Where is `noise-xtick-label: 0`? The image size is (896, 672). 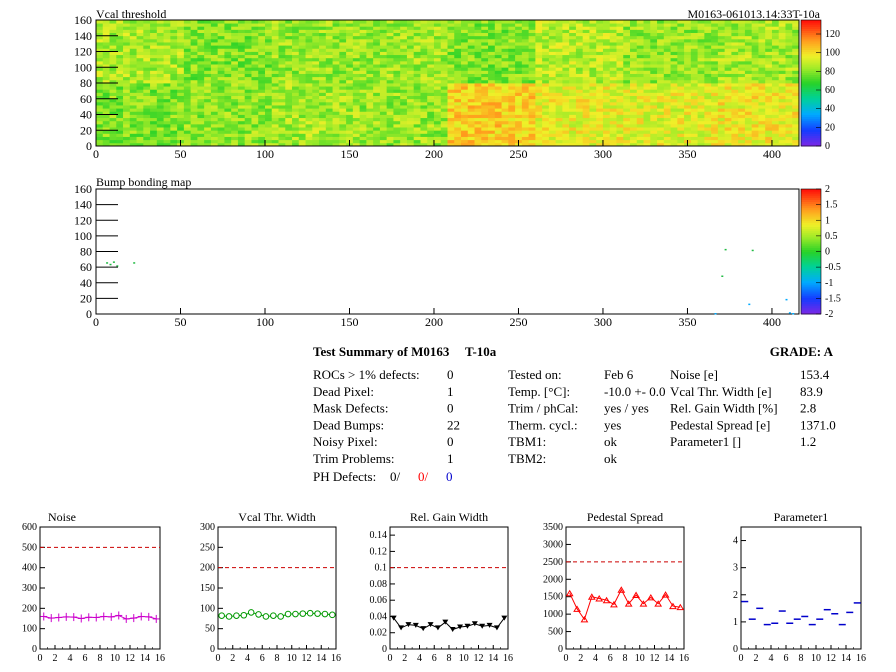
noise-xtick-label: 0 is located at coordinates (40, 658).